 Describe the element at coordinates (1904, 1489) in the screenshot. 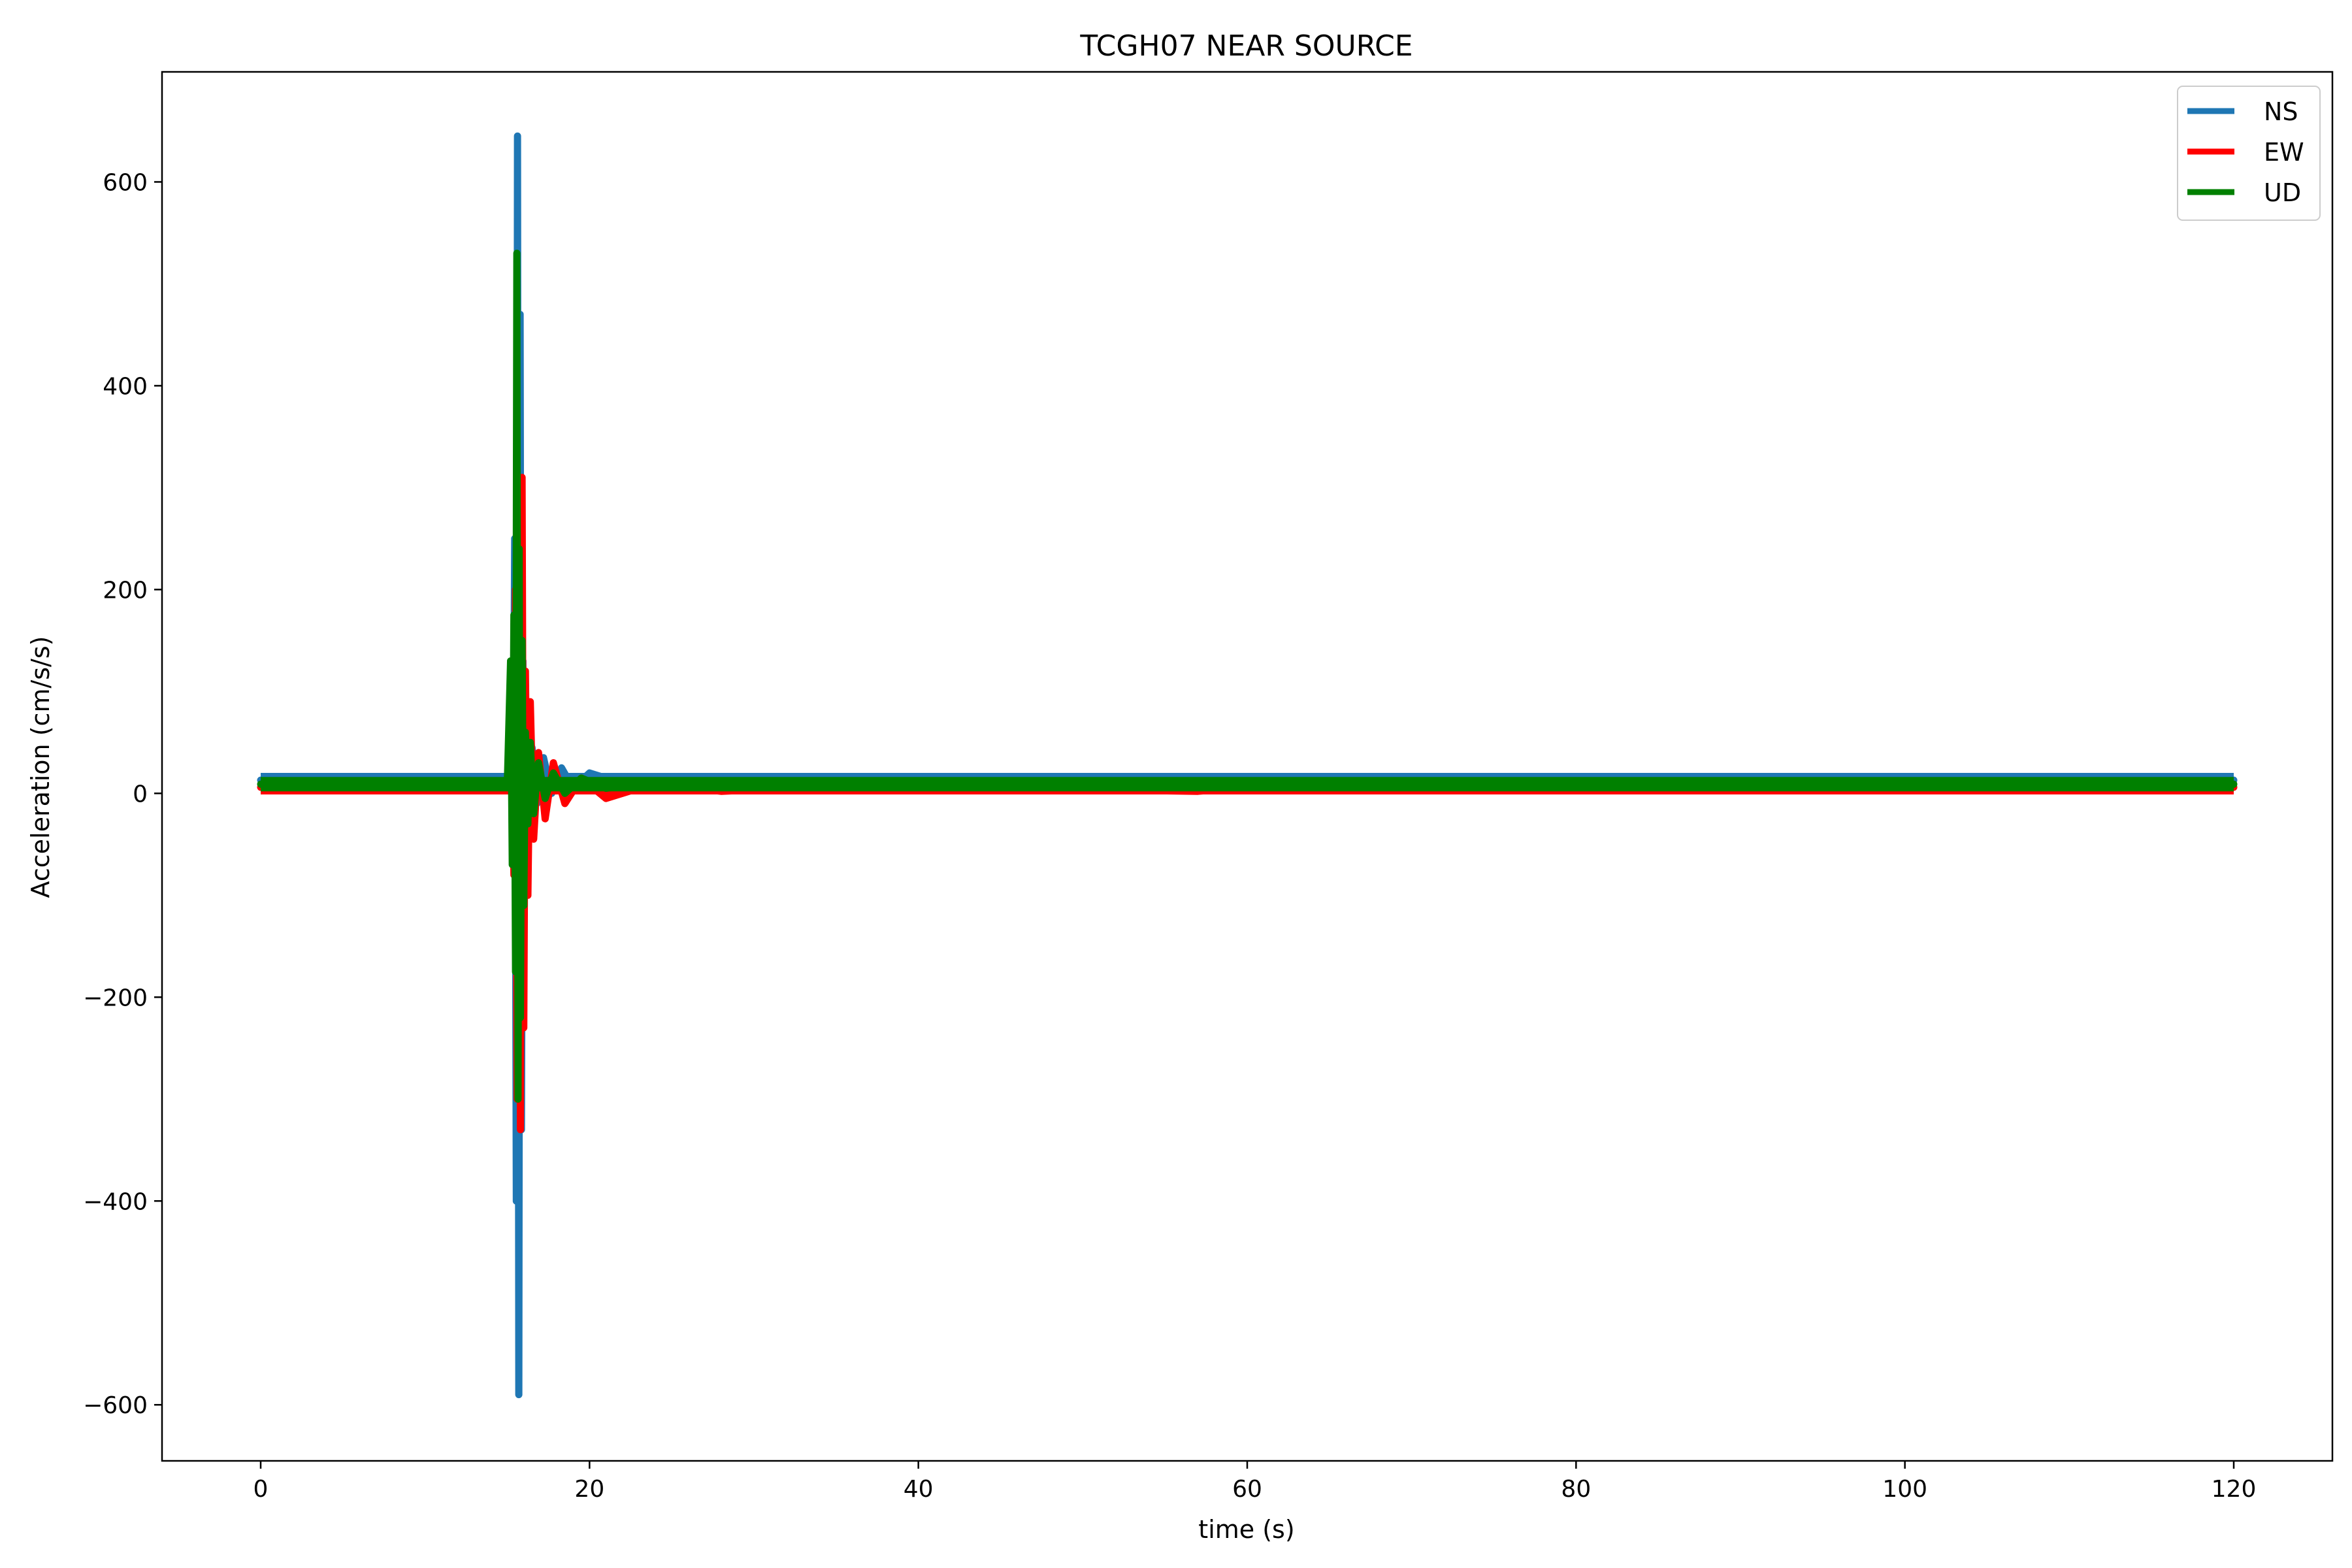

I see `x-tick-label: 100` at that location.